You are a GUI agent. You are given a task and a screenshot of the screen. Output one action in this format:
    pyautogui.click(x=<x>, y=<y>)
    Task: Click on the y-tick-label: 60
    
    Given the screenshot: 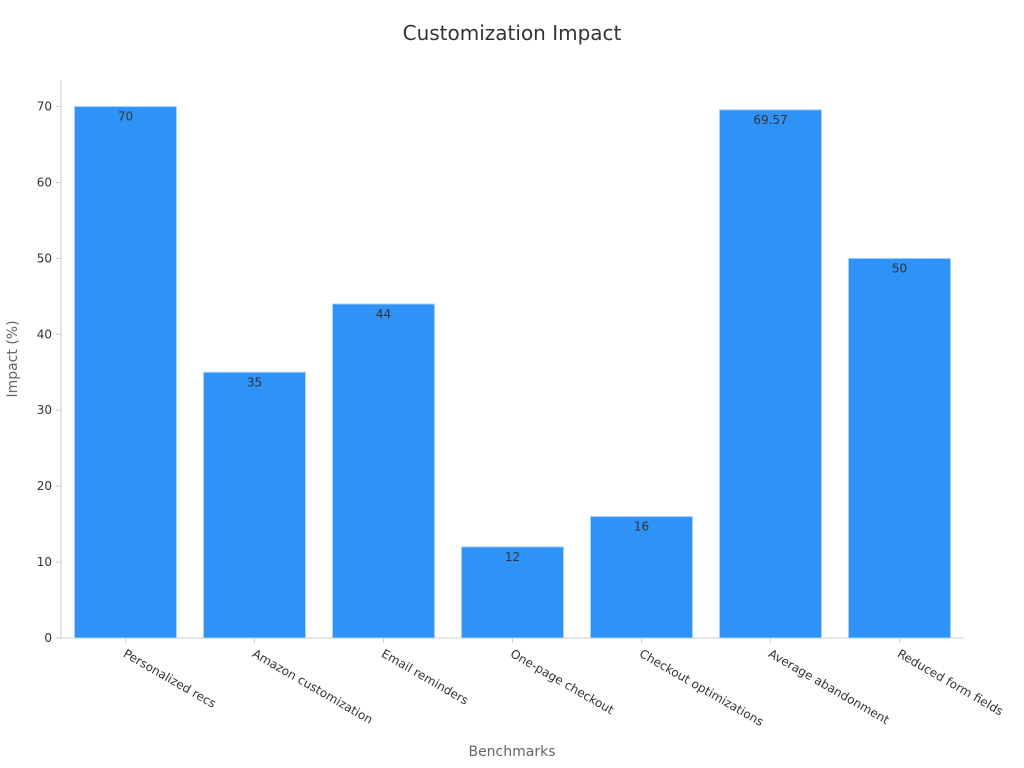 What is the action you would take?
    pyautogui.click(x=44, y=182)
    